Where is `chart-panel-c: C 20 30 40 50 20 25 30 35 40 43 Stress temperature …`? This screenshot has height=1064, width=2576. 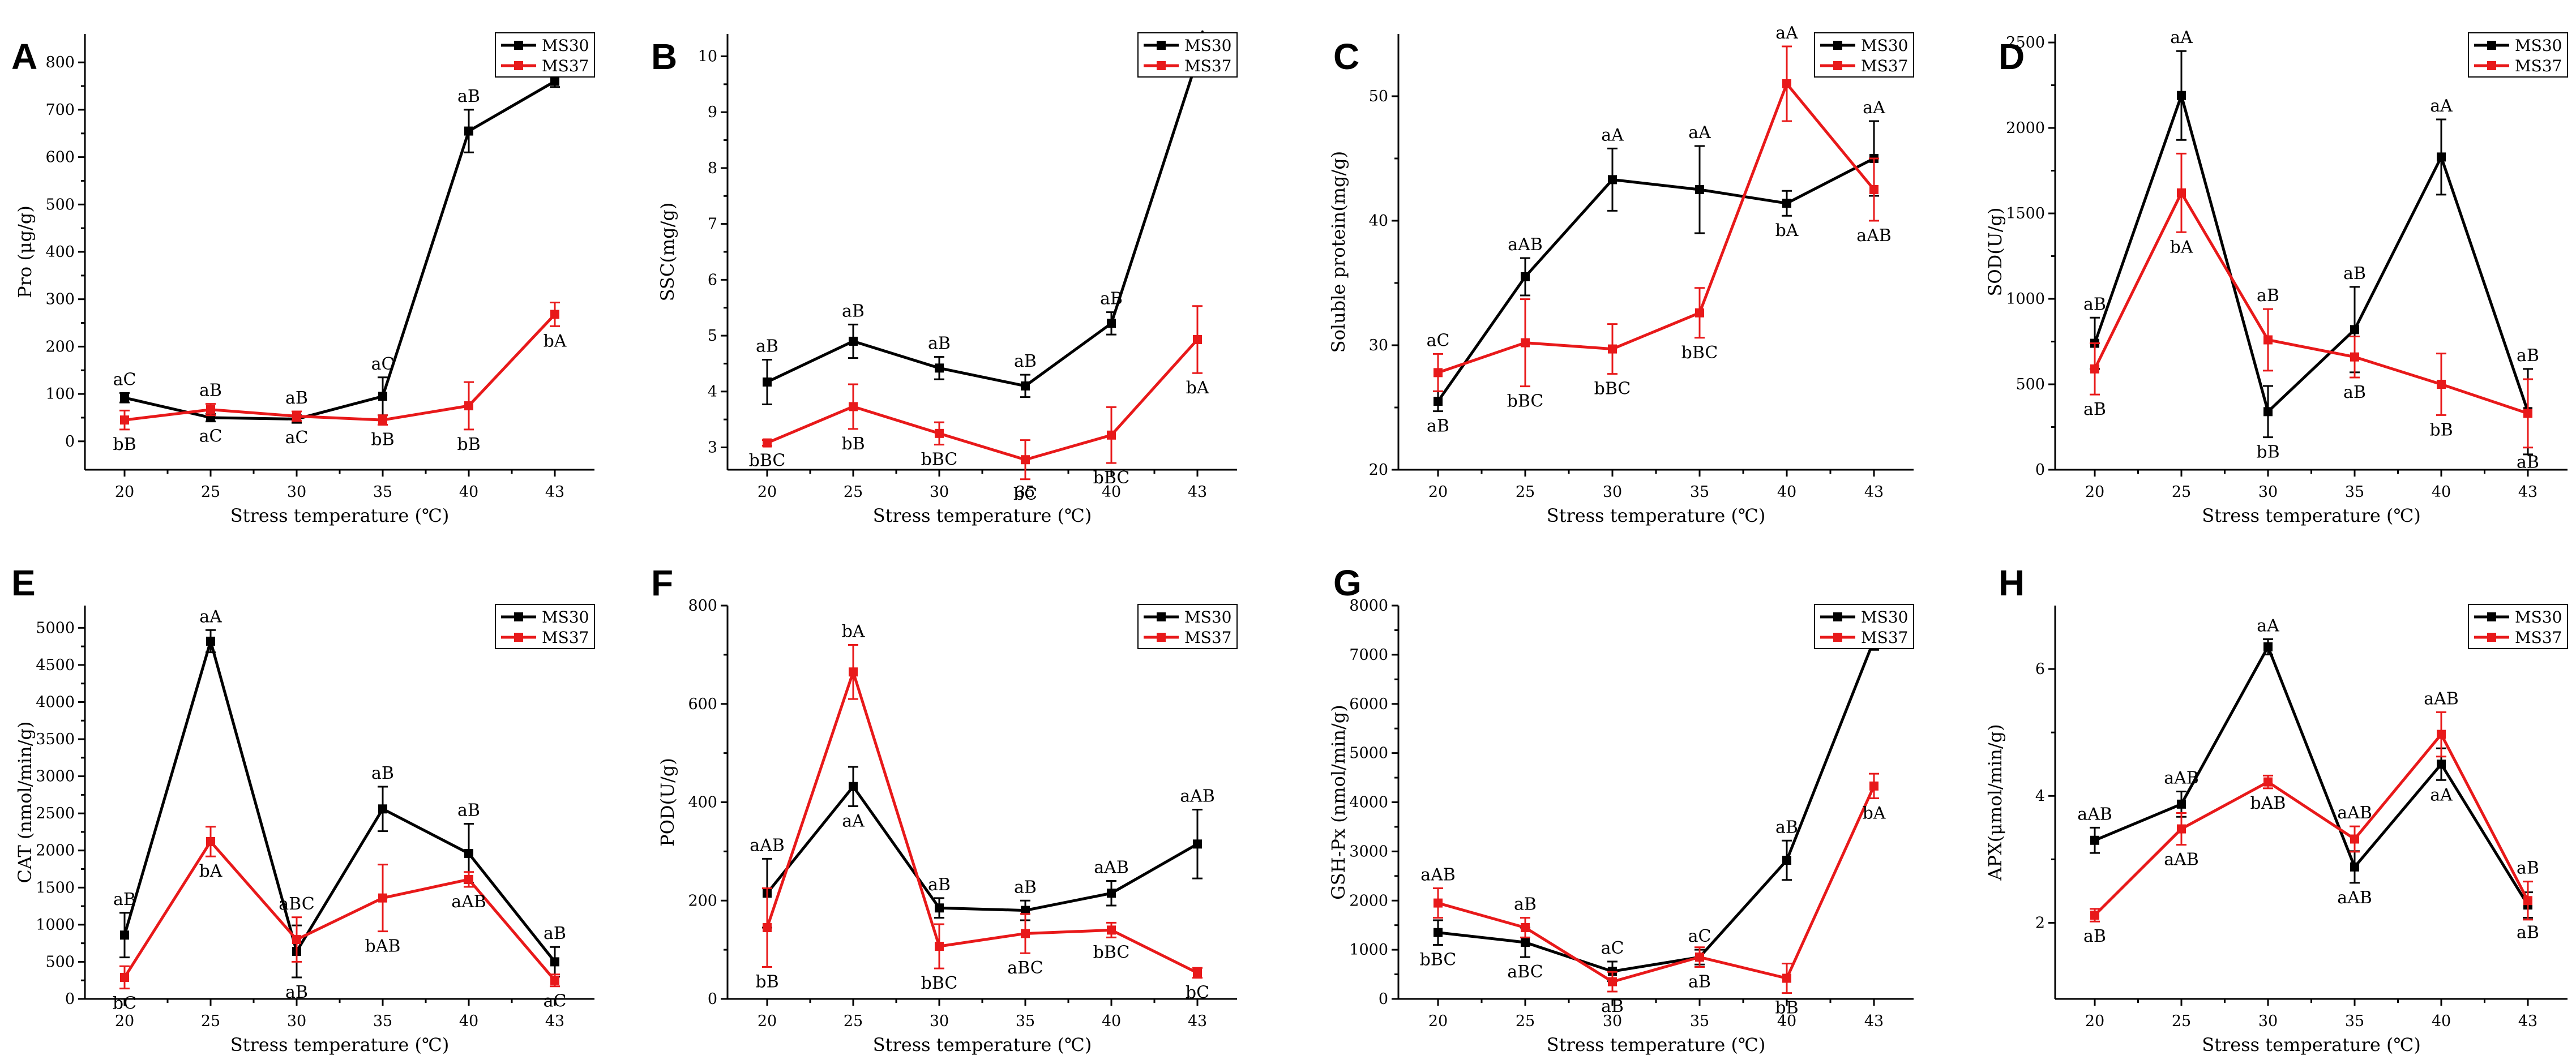 chart-panel-c: C 20 30 40 50 20 25 30 35 40 43 Stress temperature … is located at coordinates (1621, 274).